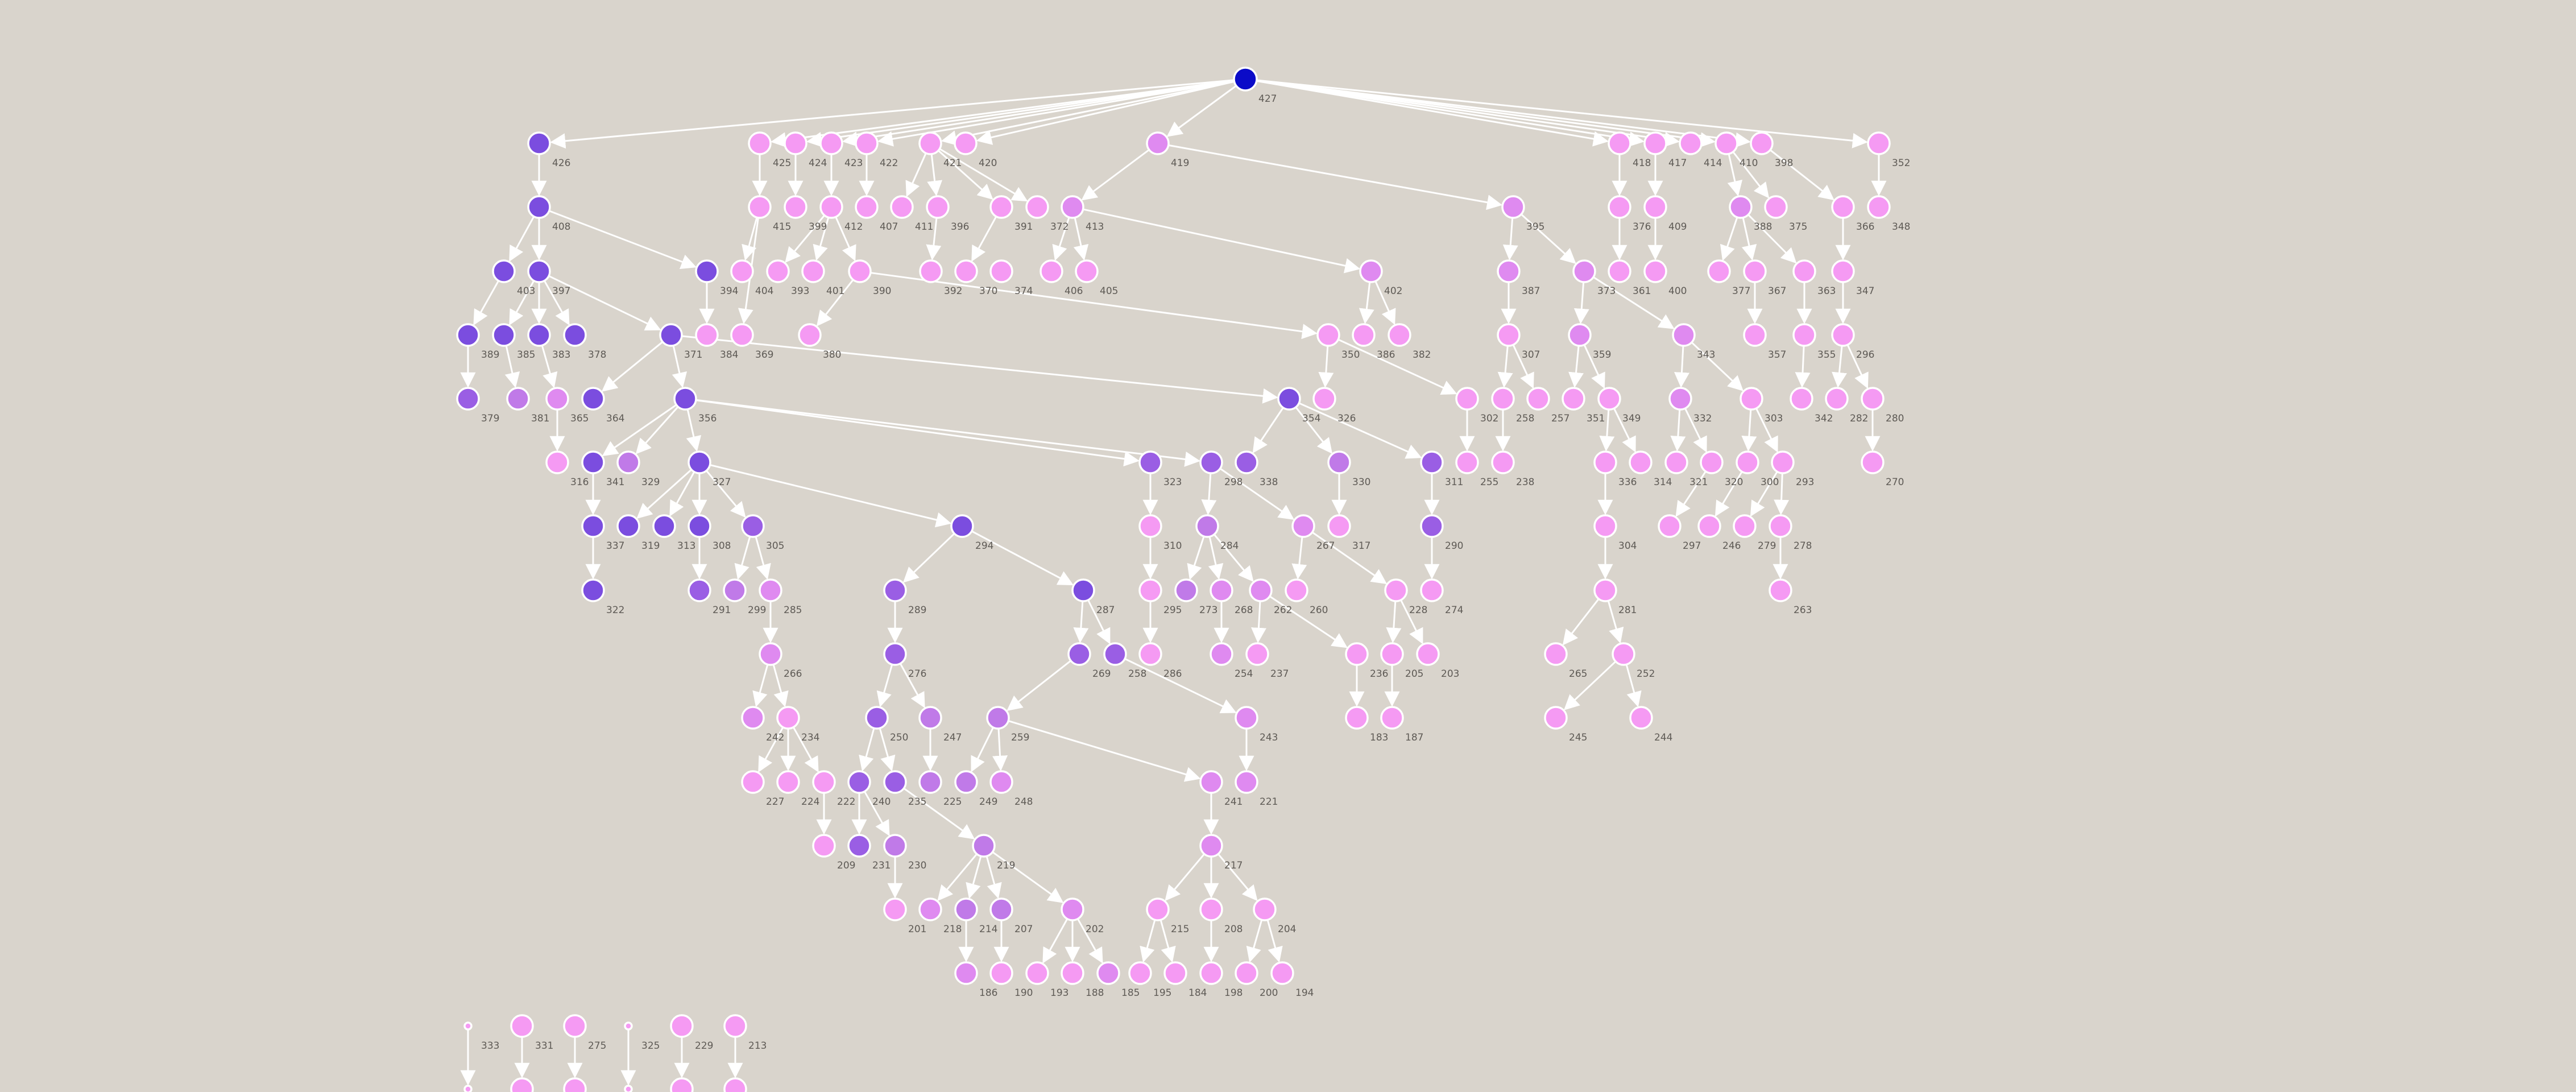  I want to click on graph-node: 274, so click(1441, 597).